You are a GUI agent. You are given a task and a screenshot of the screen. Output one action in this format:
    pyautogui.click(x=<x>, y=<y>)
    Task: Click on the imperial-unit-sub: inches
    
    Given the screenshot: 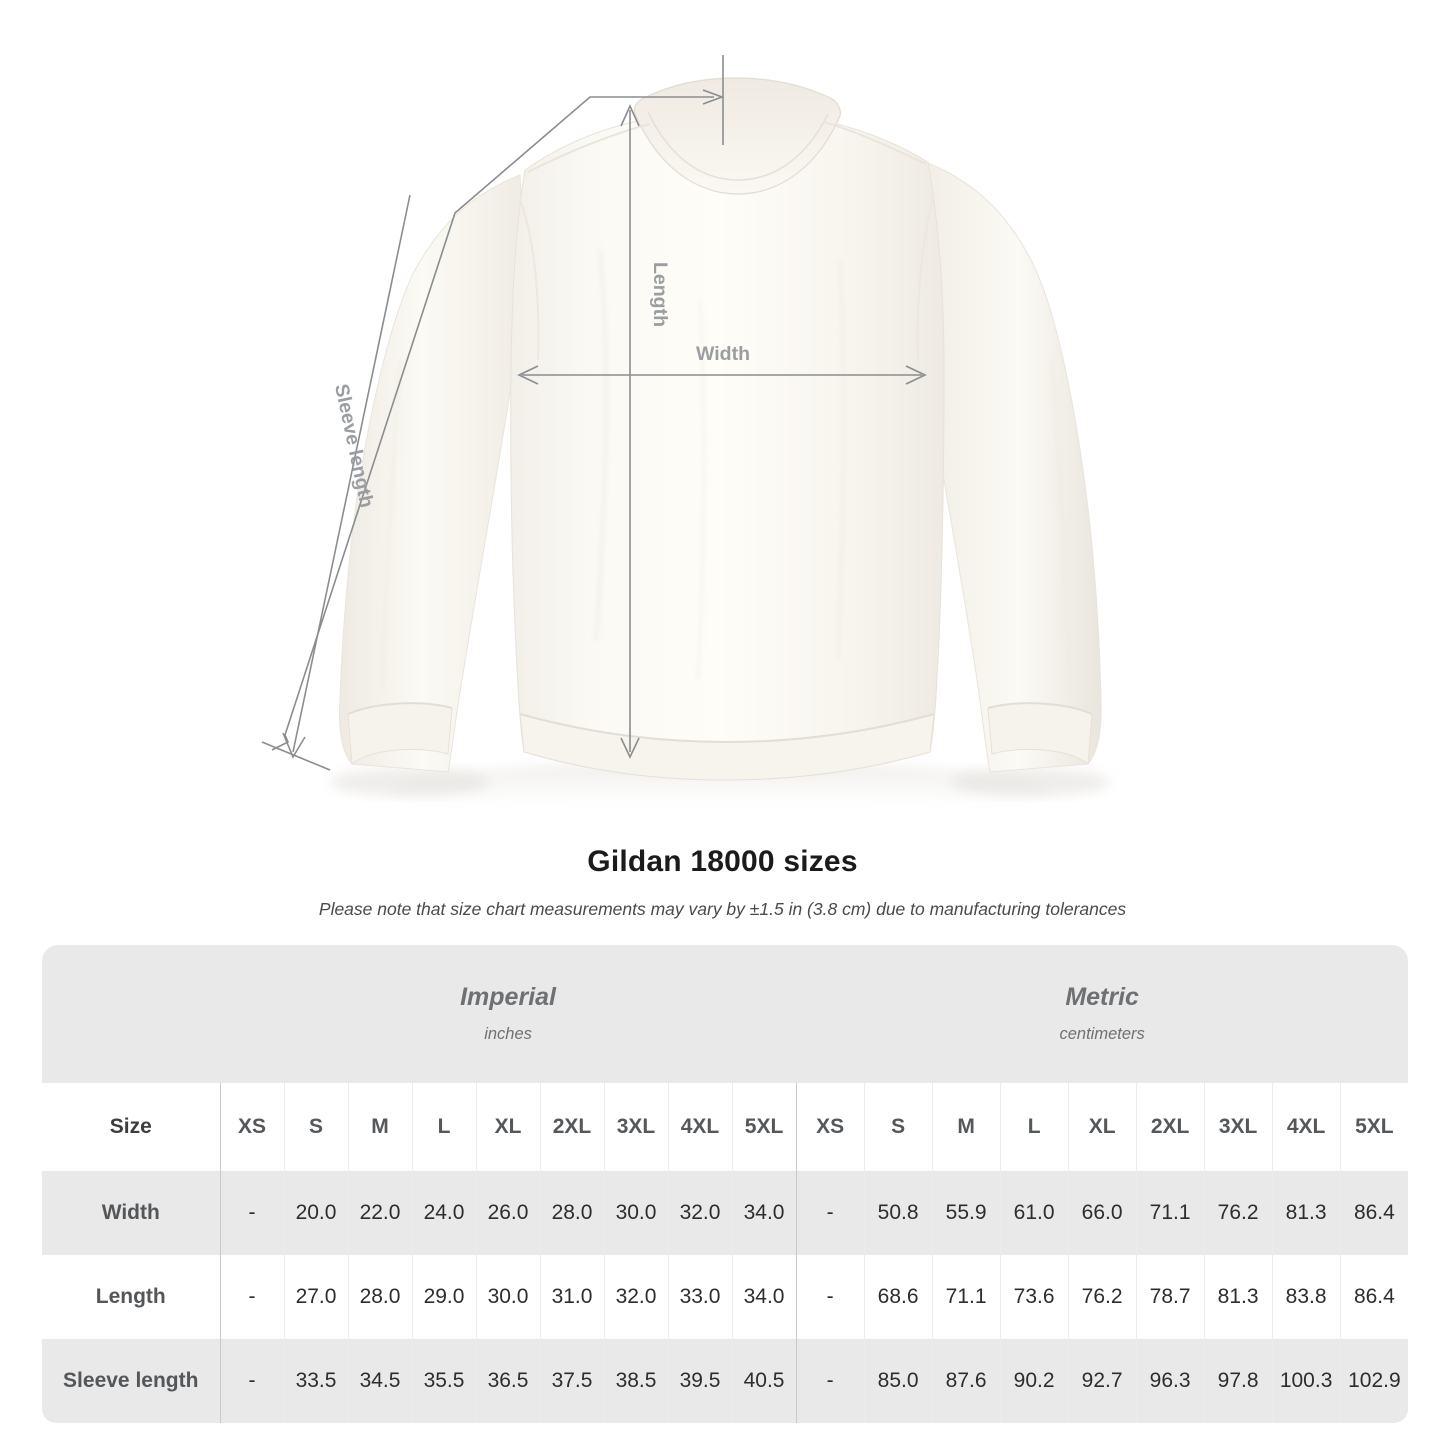 What is the action you would take?
    pyautogui.click(x=508, y=1034)
    